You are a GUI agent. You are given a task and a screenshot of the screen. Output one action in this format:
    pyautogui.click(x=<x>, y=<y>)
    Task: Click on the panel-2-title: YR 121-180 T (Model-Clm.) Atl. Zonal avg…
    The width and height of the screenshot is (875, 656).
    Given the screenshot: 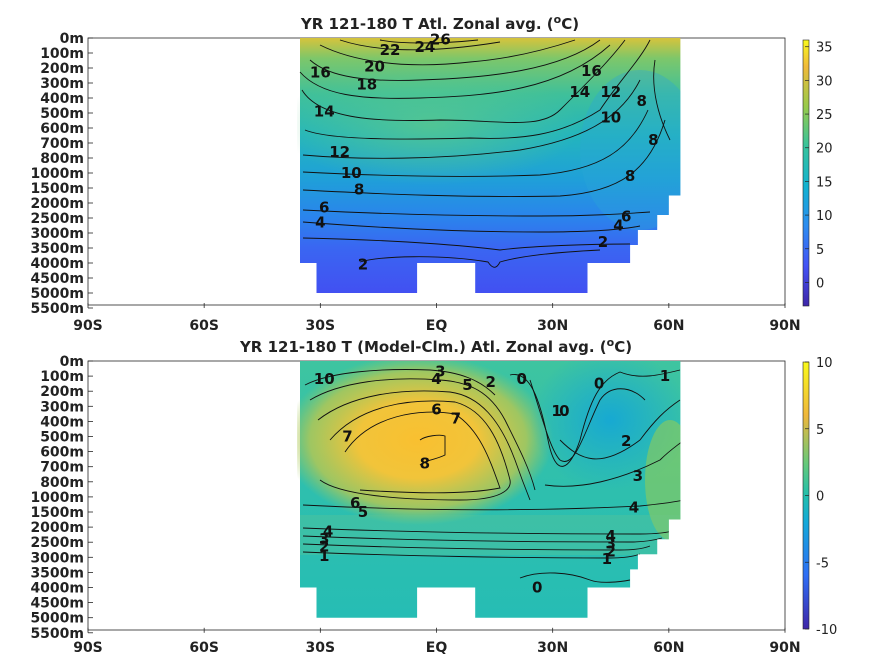 What is the action you would take?
    pyautogui.click(x=435, y=346)
    